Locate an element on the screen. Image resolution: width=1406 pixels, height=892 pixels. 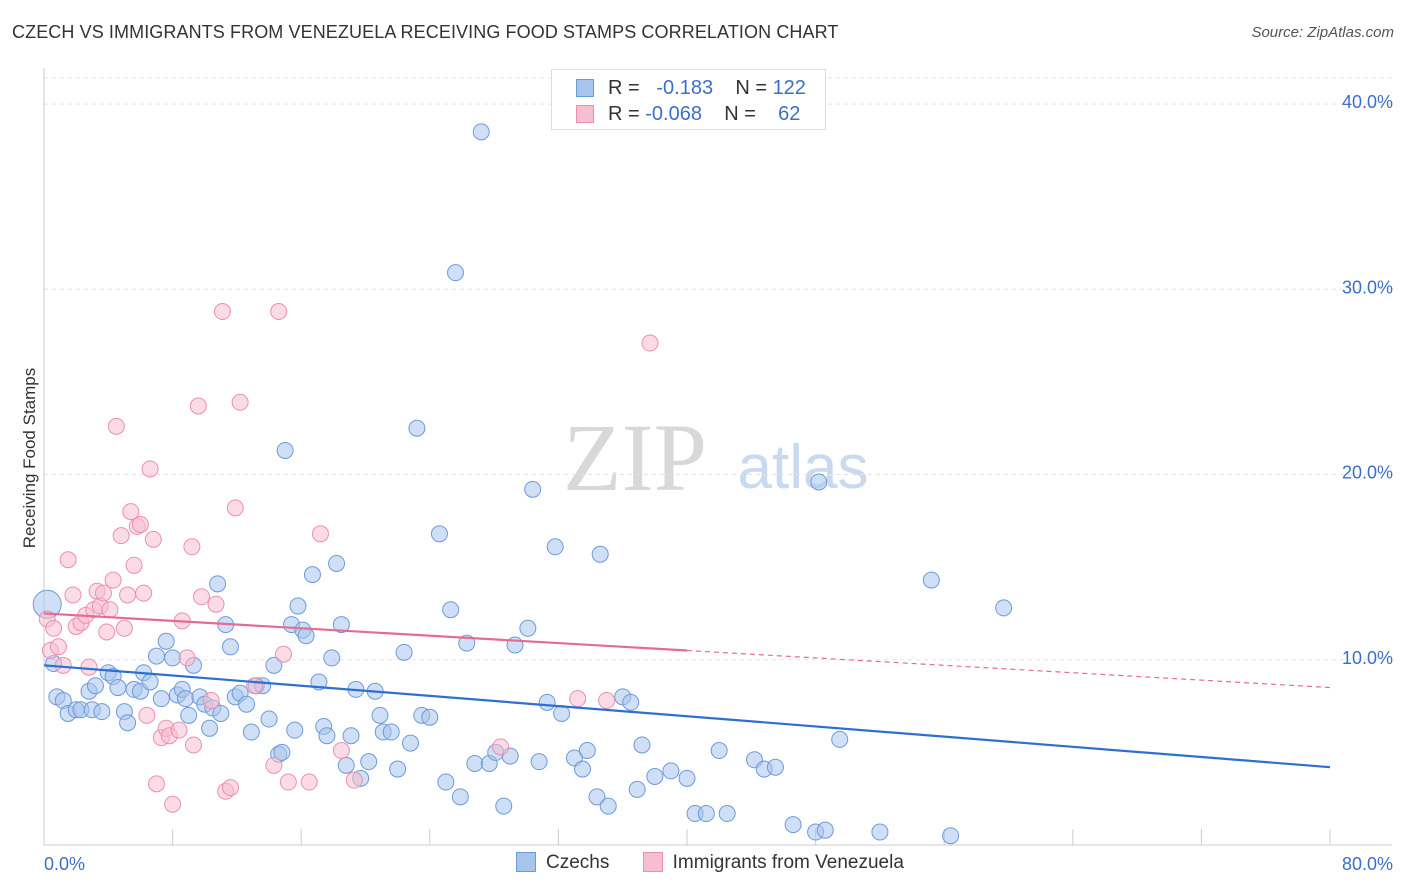
legend-r-label: R = is located at coordinates (624, 88).